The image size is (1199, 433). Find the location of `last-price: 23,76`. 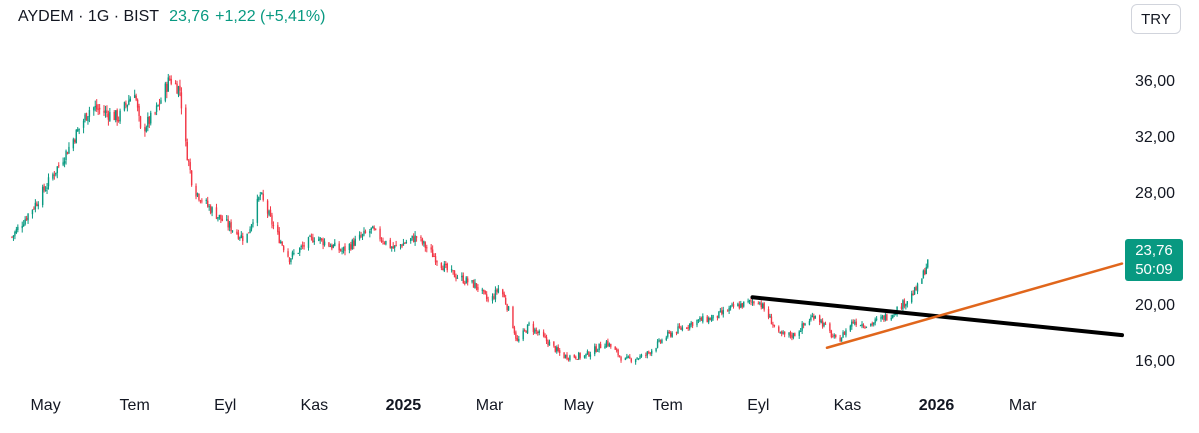

last-price: 23,76 is located at coordinates (189, 16).